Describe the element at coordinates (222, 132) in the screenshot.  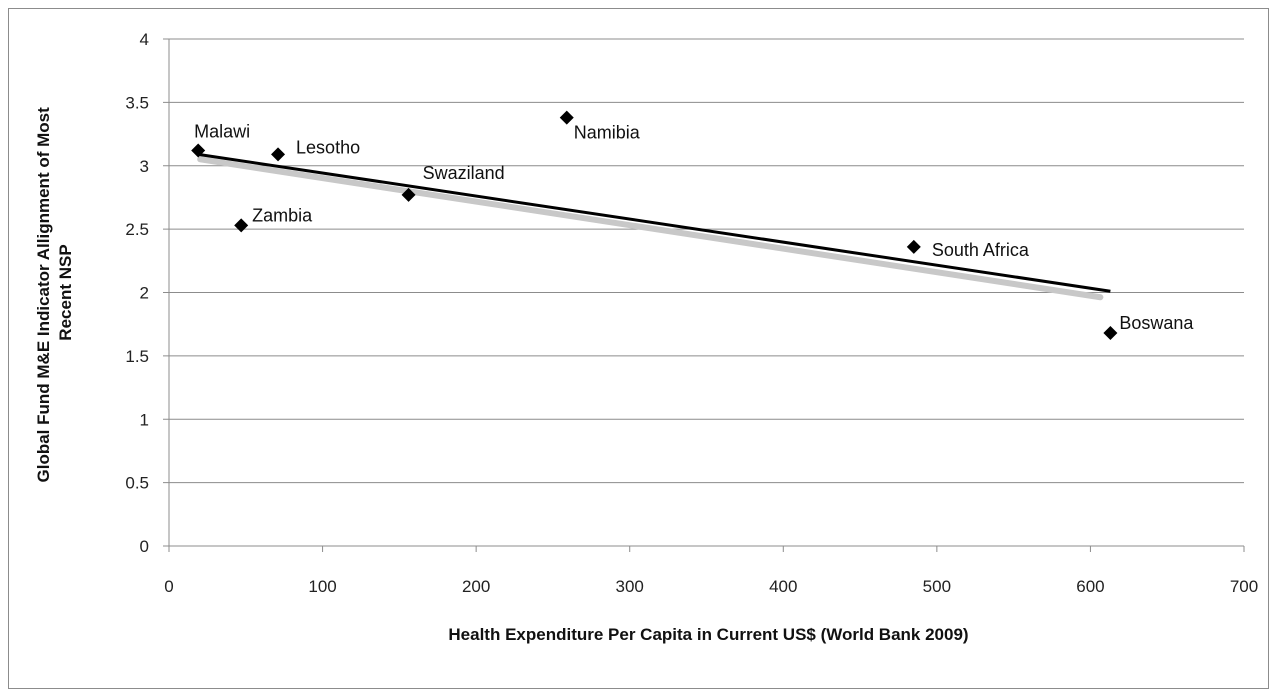
I see `data-point-label: Malawi` at that location.